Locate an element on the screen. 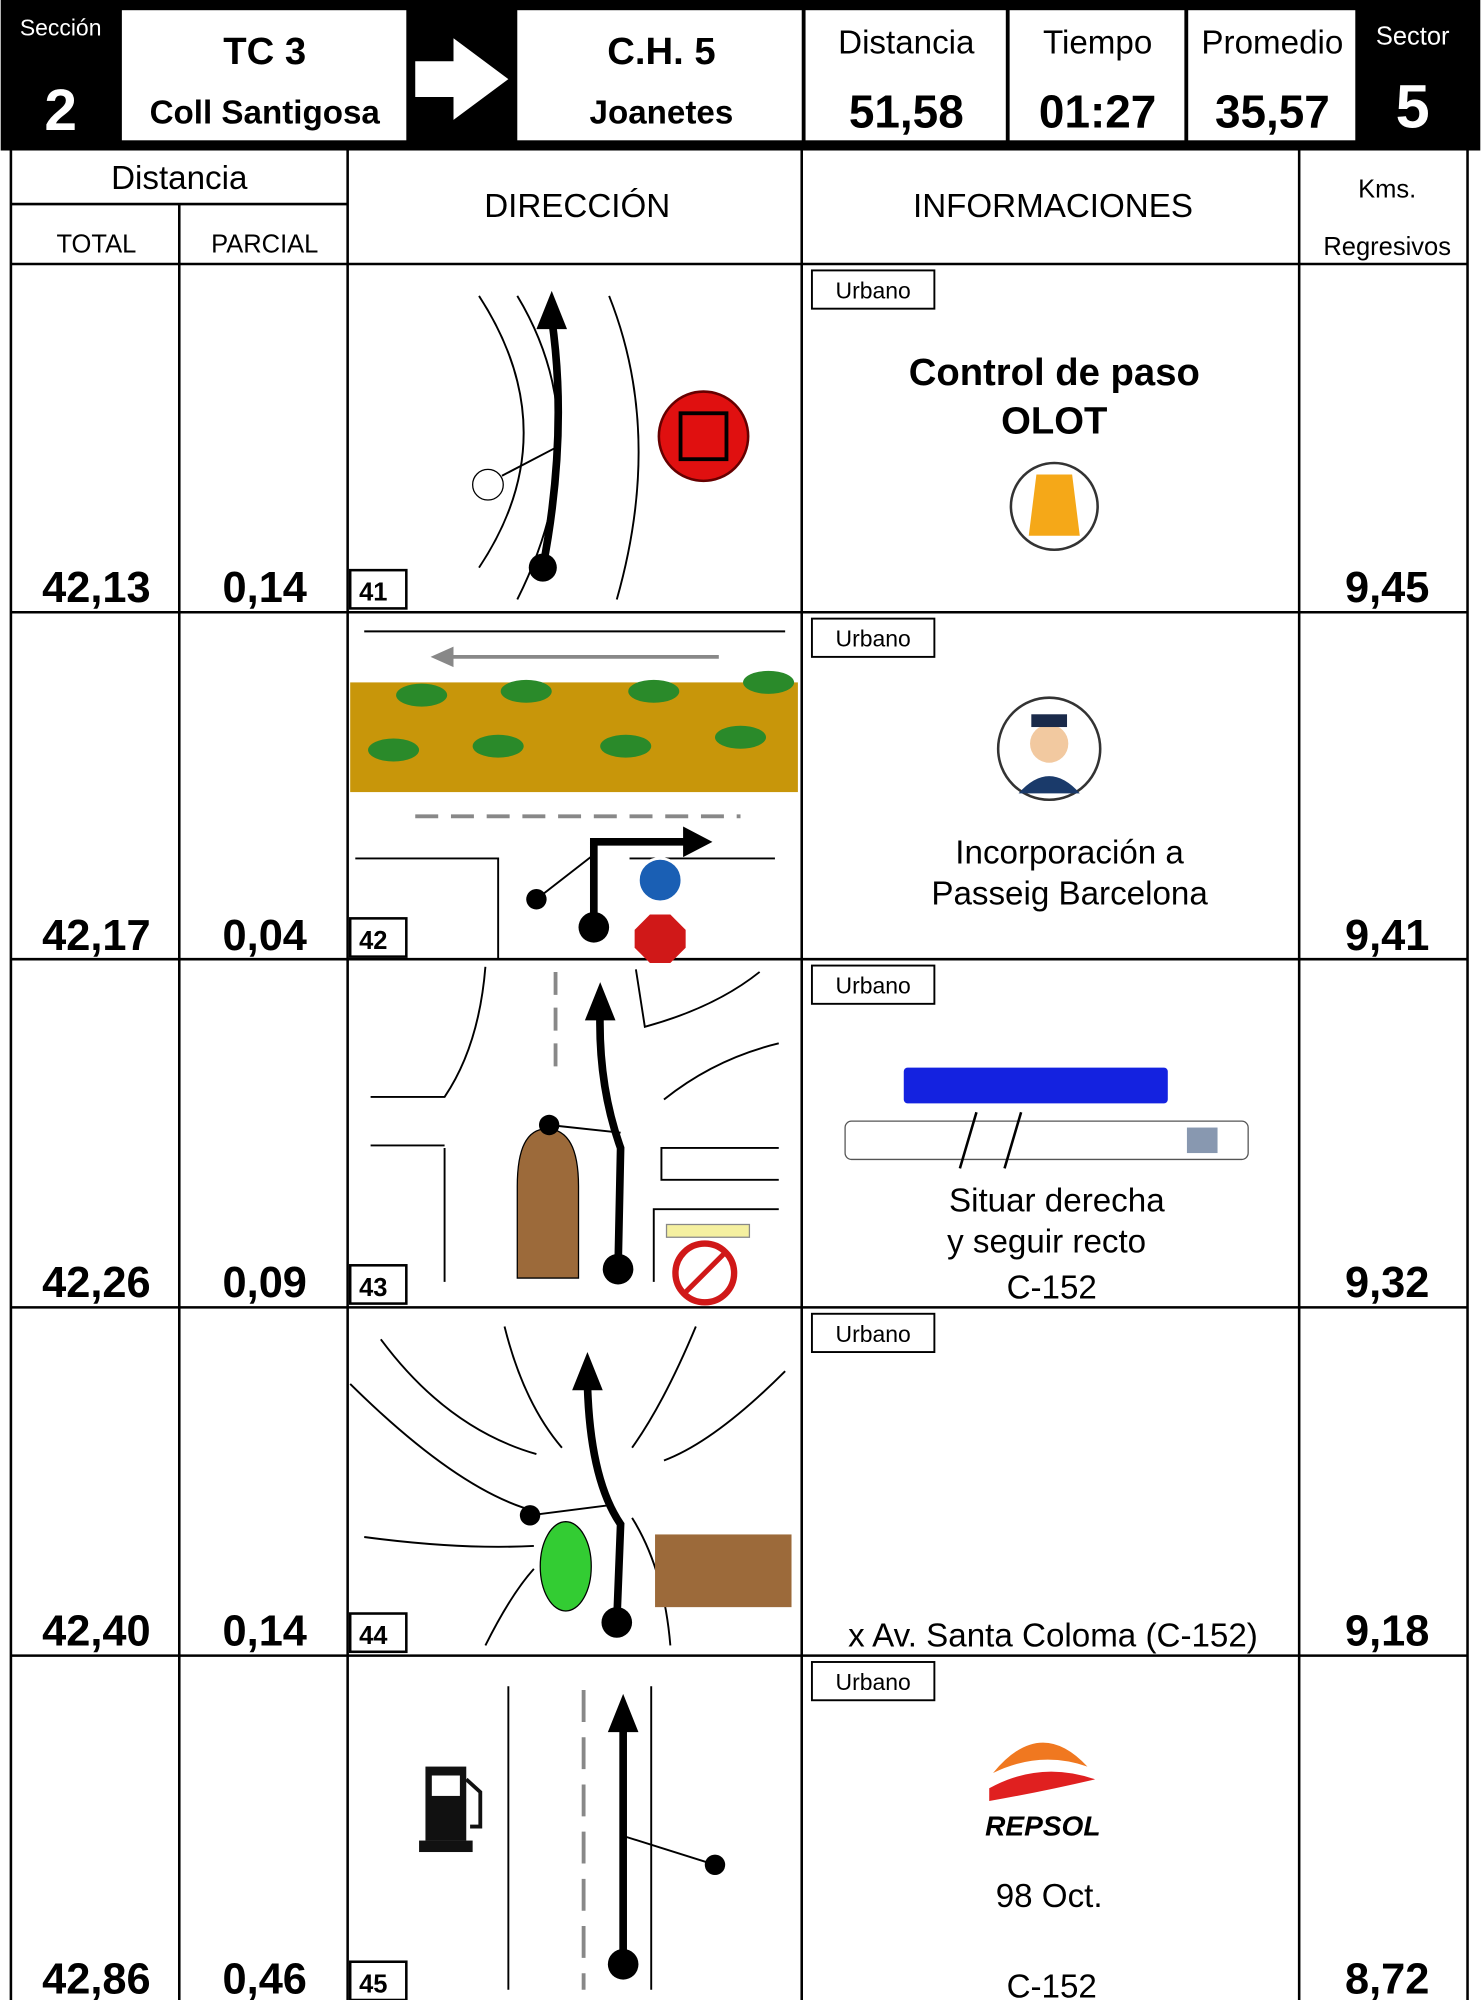  parcial: 0,09 is located at coordinates (265, 1283).